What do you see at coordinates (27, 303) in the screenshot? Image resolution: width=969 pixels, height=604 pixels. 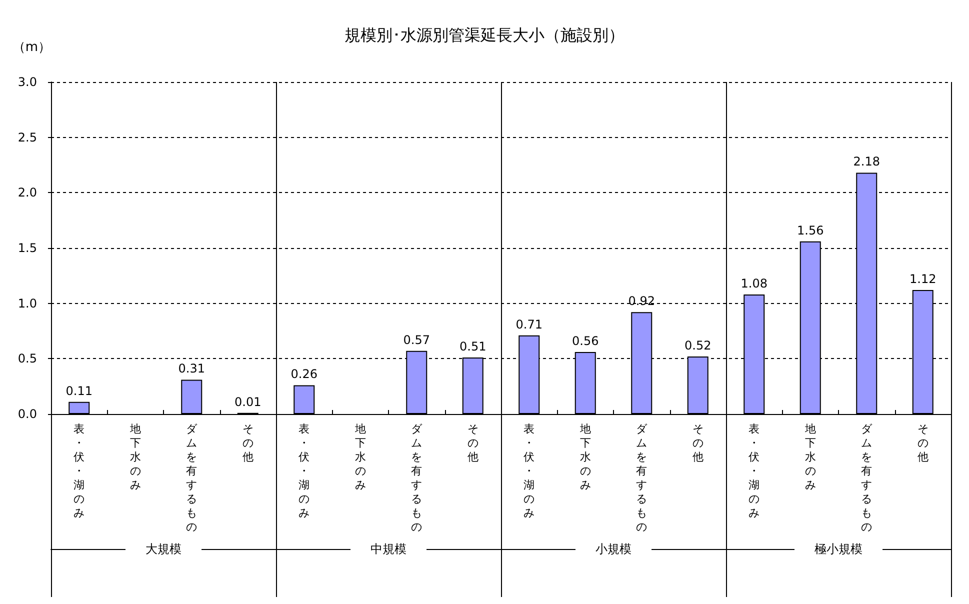 I see `y-tick-label: 1.0` at bounding box center [27, 303].